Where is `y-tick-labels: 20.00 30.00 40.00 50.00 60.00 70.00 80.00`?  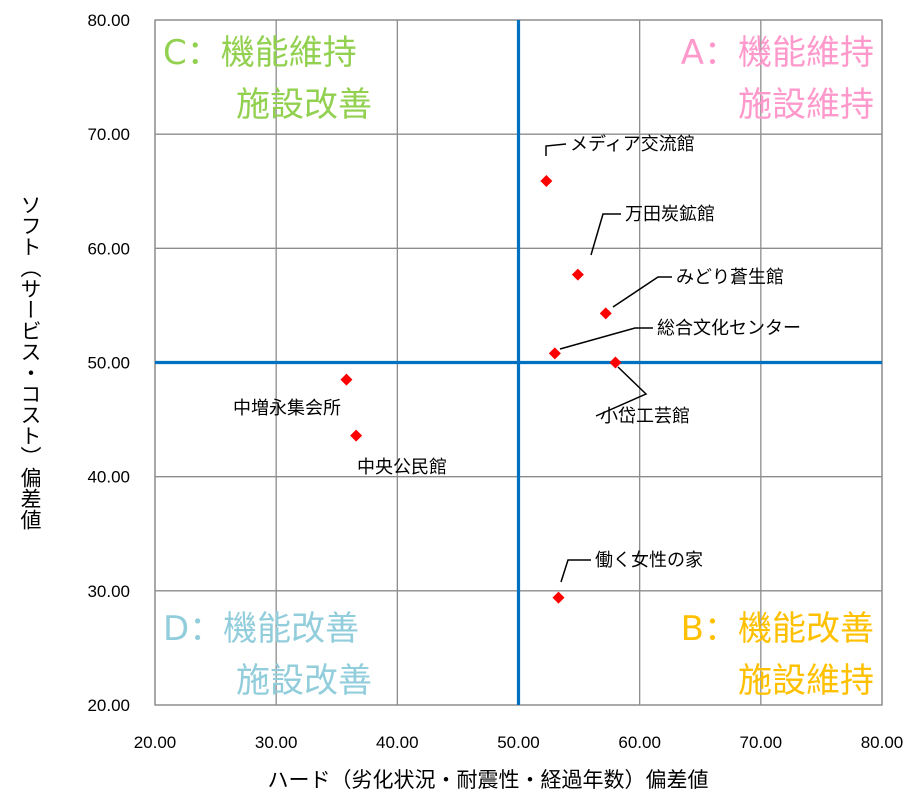 y-tick-labels: 20.00 30.00 40.00 50.00 60.00 70.00 80.00 is located at coordinates (108, 363).